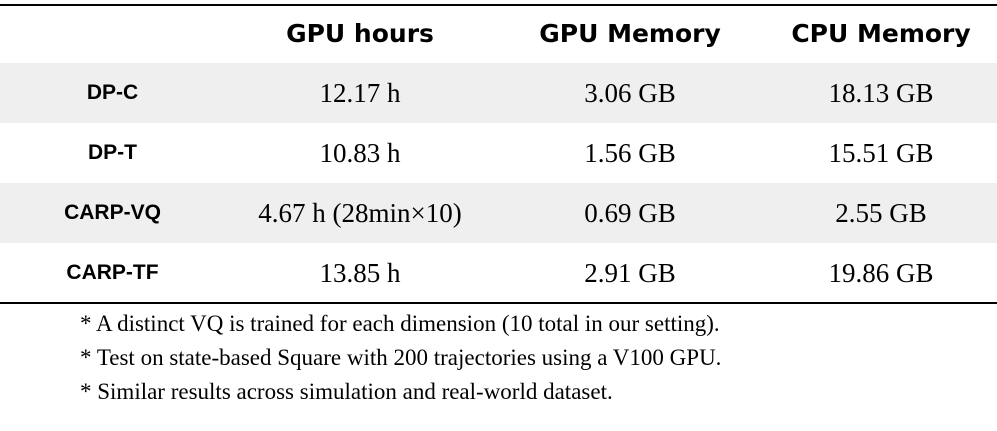 The width and height of the screenshot is (997, 431). Describe the element at coordinates (498, 153) in the screenshot. I see `table-row: DP-T 10.83 h 1.56 GB 15.51 GB` at that location.